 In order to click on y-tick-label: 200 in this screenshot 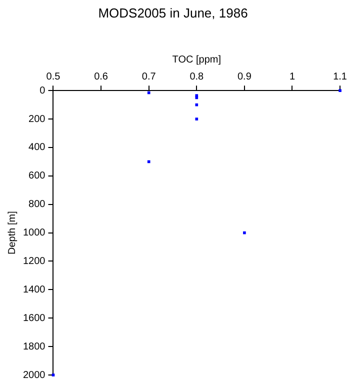, I will do `click(37, 119)`.